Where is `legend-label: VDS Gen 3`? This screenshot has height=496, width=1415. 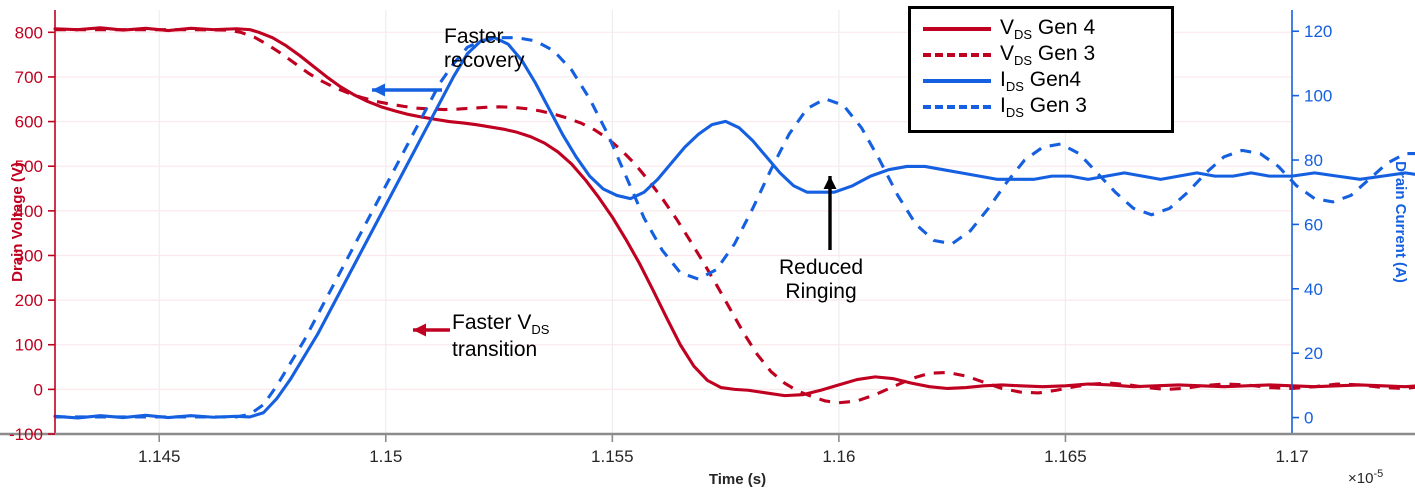
legend-label: VDS Gen 3 is located at coordinates (1048, 55).